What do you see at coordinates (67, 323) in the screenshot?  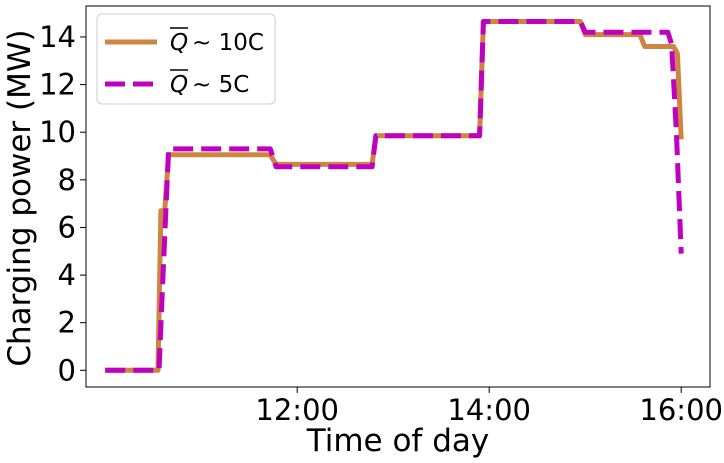 I see `y-tick-label: 2` at bounding box center [67, 323].